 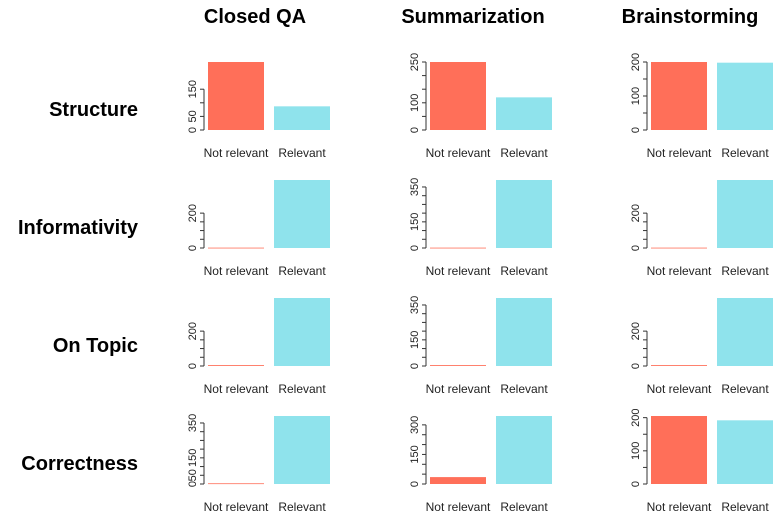 I want to click on chart-panel-correctness-closed-qa: 050 150 350 Not relevant Relevant, so click(x=258, y=464).